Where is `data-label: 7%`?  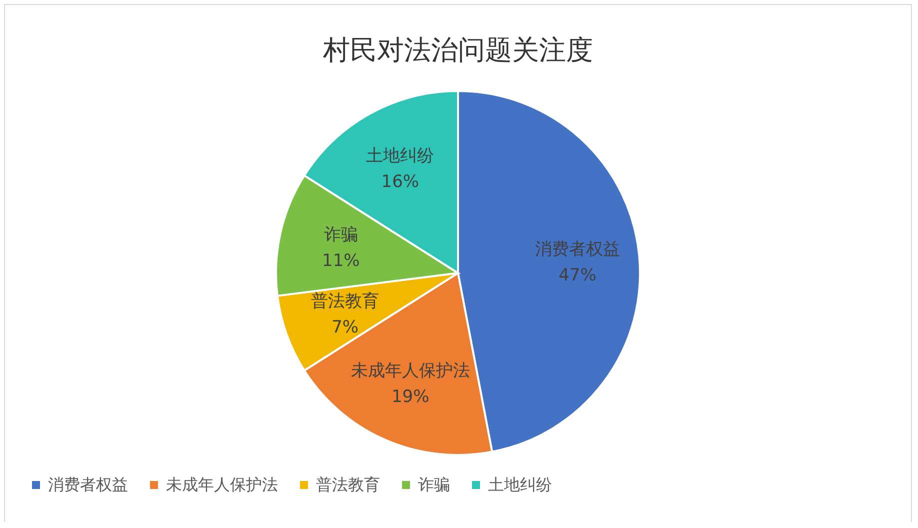 data-label: 7% is located at coordinates (345, 328).